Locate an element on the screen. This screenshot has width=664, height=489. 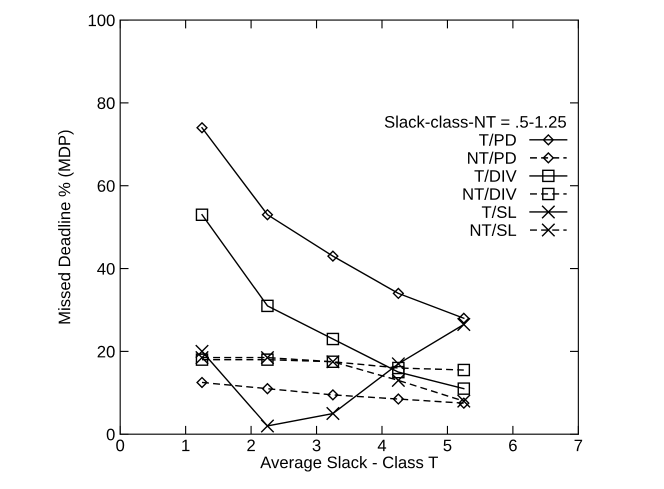
x-tick-label: 1 is located at coordinates (186, 446).